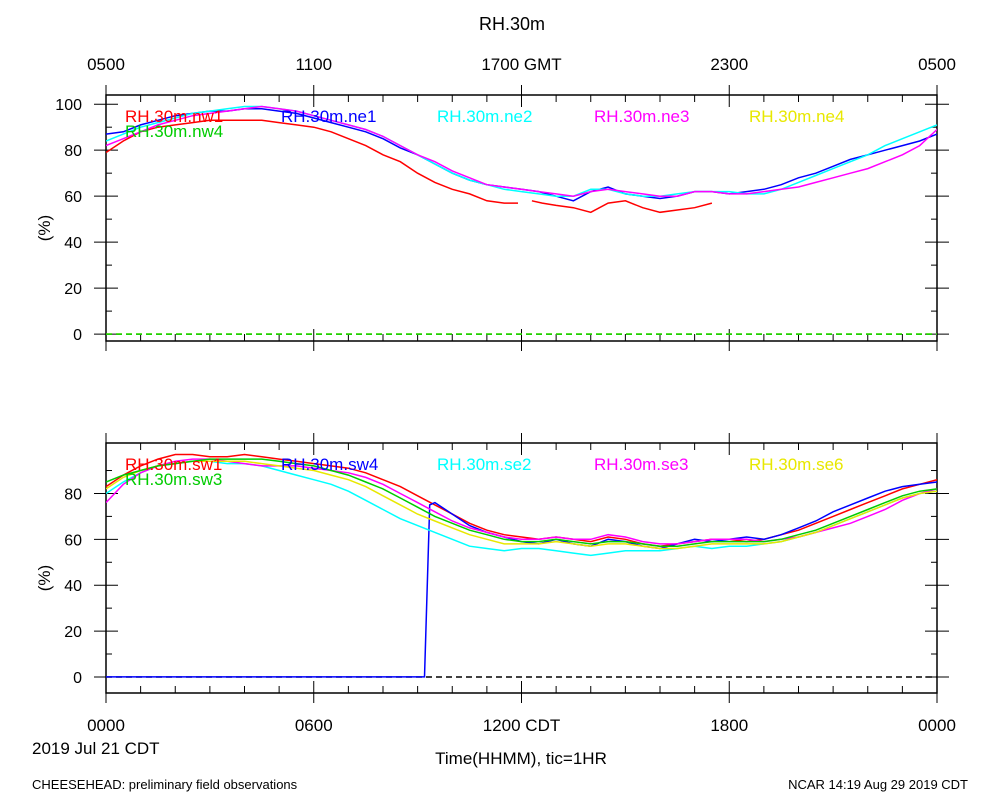 The width and height of the screenshot is (1000, 800). What do you see at coordinates (641, 464) in the screenshot?
I see `legend-entry: RH.30m.se3` at bounding box center [641, 464].